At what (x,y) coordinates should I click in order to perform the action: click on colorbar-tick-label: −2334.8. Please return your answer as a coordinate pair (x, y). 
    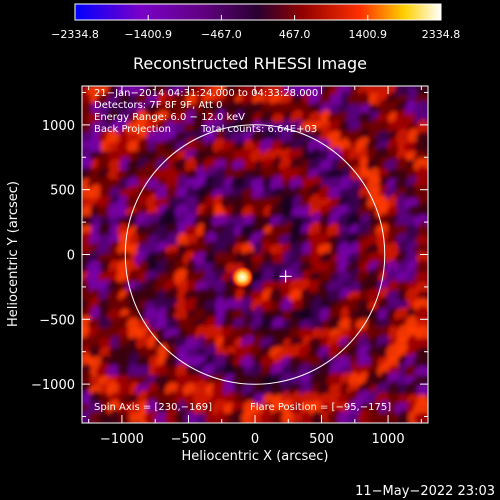
    Looking at the image, I should click on (75, 34).